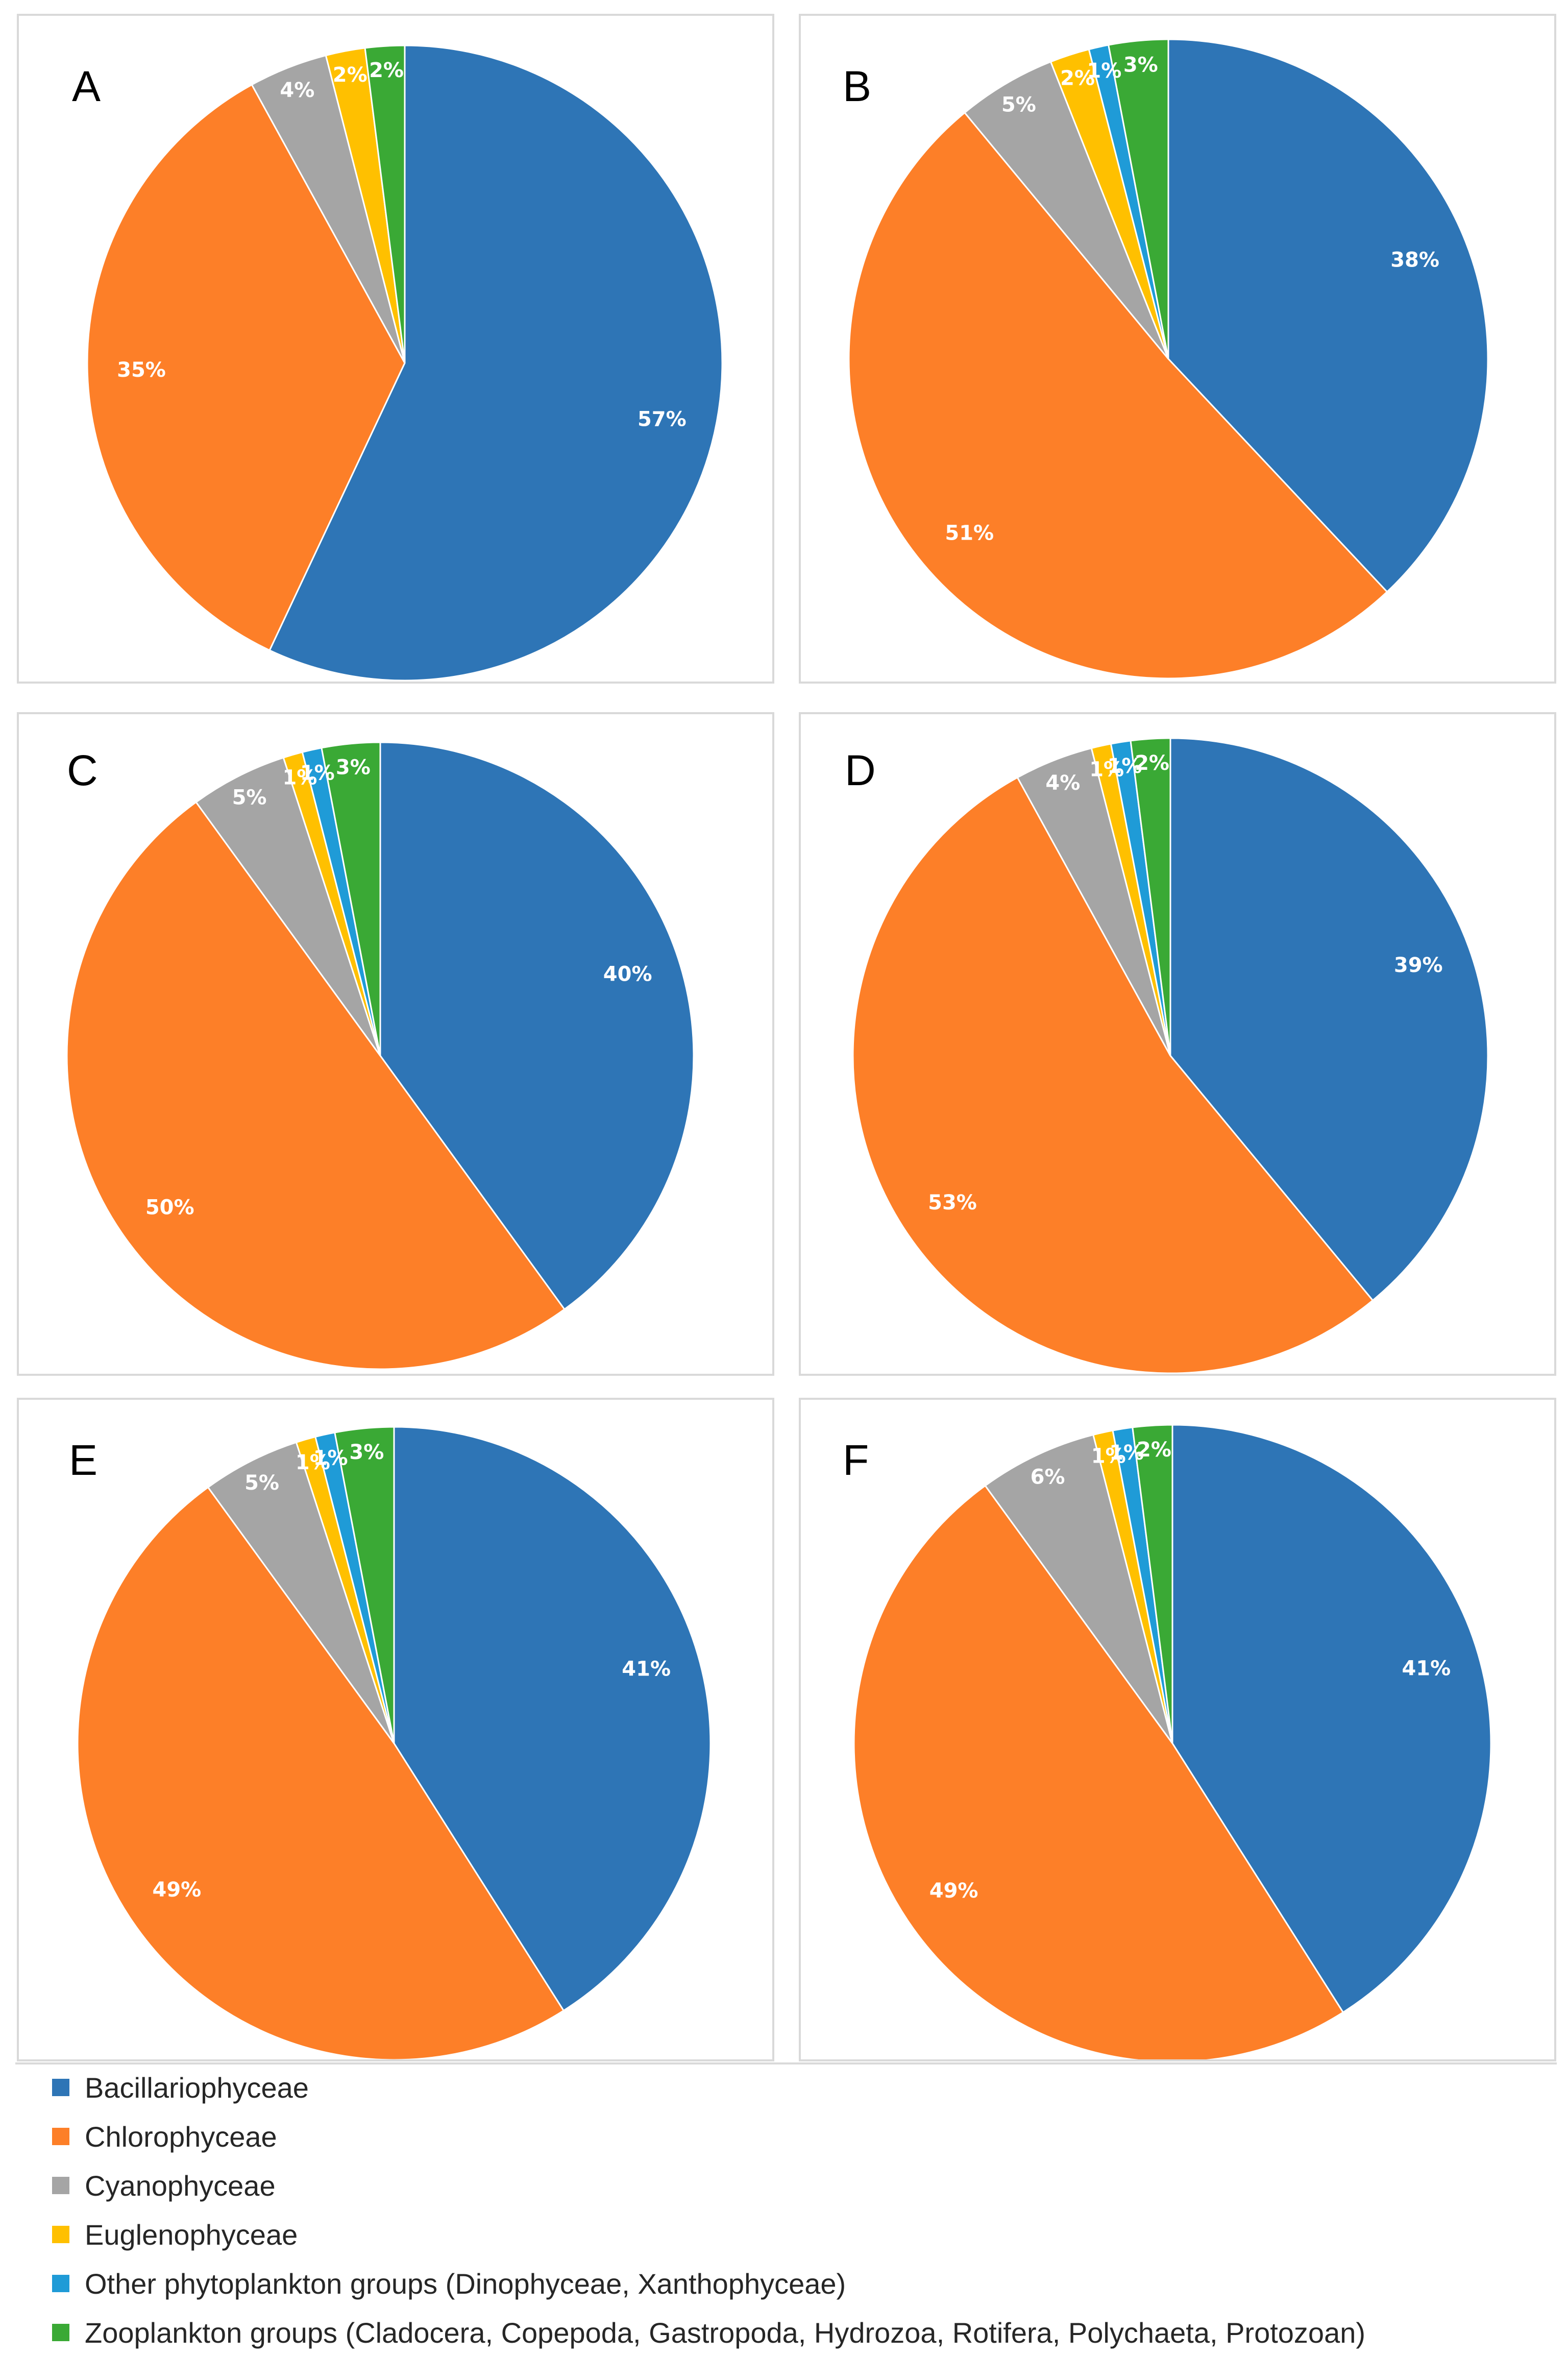  I want to click on slice-label-chlorophyceae: 53%, so click(952, 1202).